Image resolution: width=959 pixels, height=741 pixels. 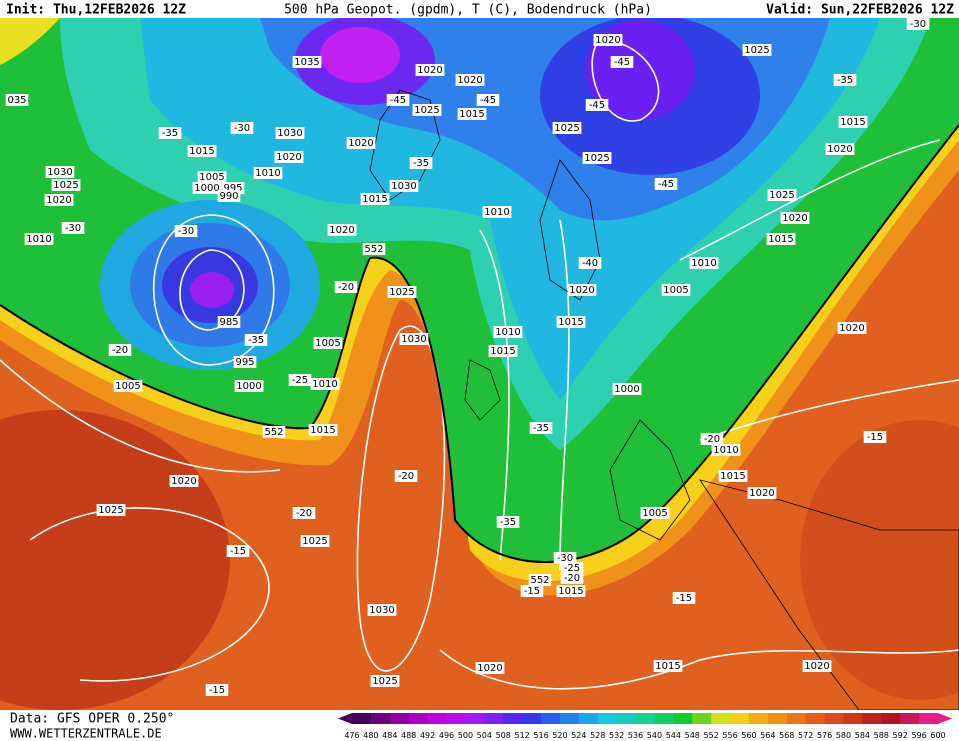 I want to click on contour-label: 985, so click(x=228, y=322).